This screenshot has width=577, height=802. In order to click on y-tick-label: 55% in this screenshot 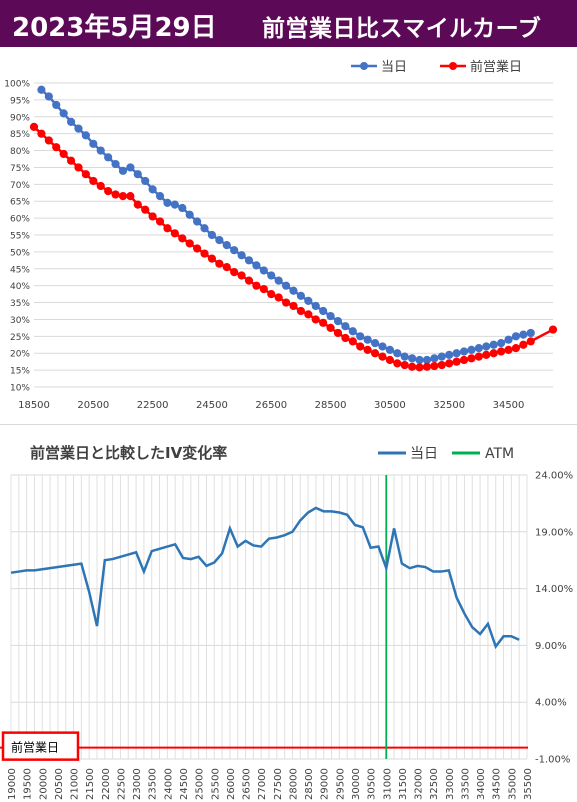, I will do `click(20, 237)`.